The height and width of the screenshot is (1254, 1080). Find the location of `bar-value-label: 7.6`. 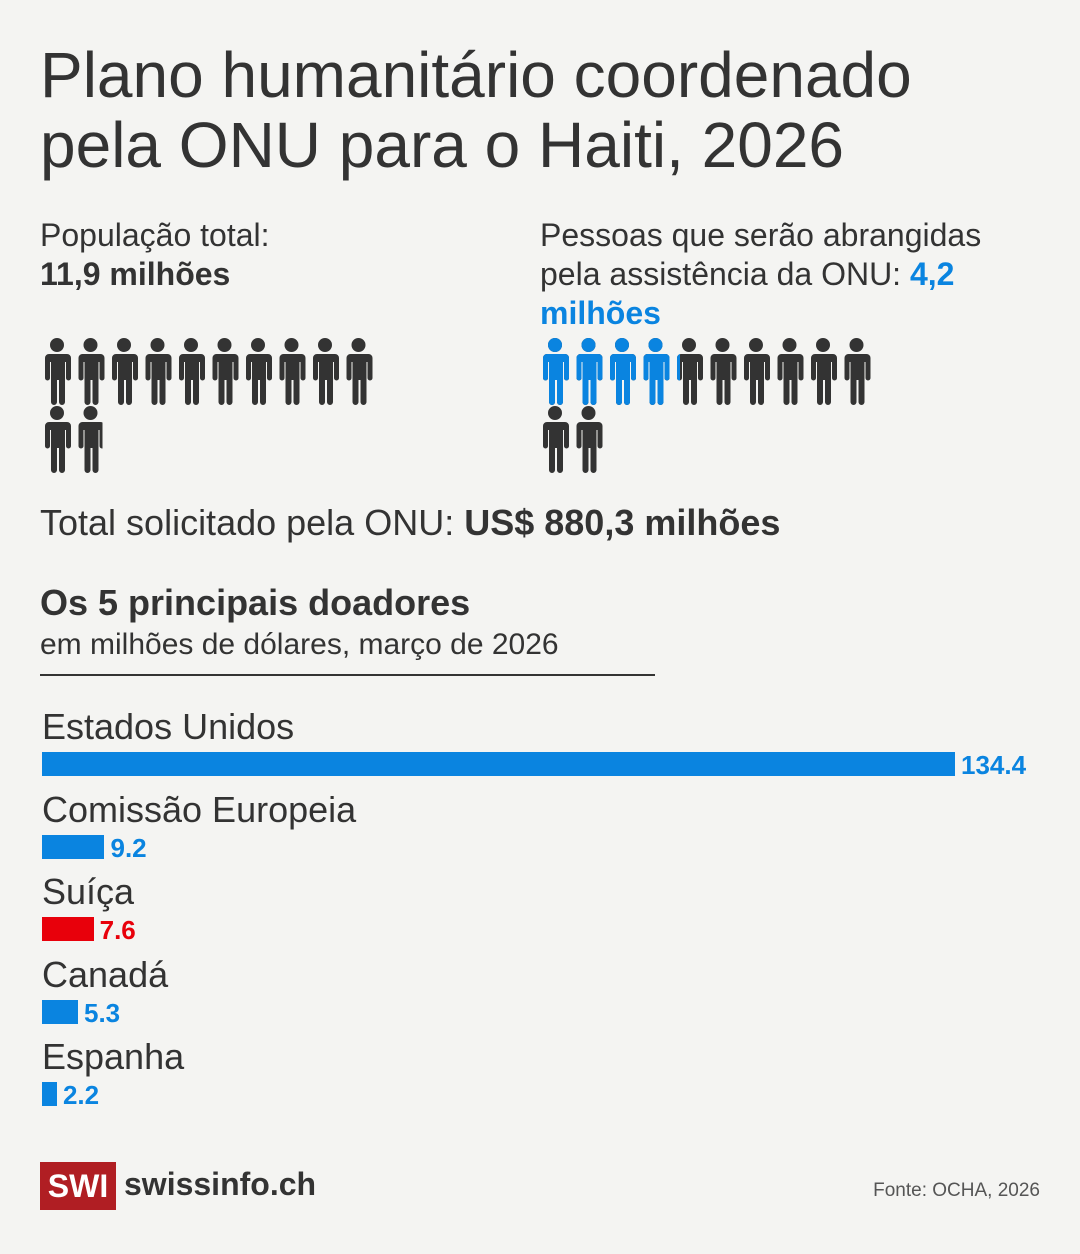

bar-value-label: 7.6 is located at coordinates (117, 930).